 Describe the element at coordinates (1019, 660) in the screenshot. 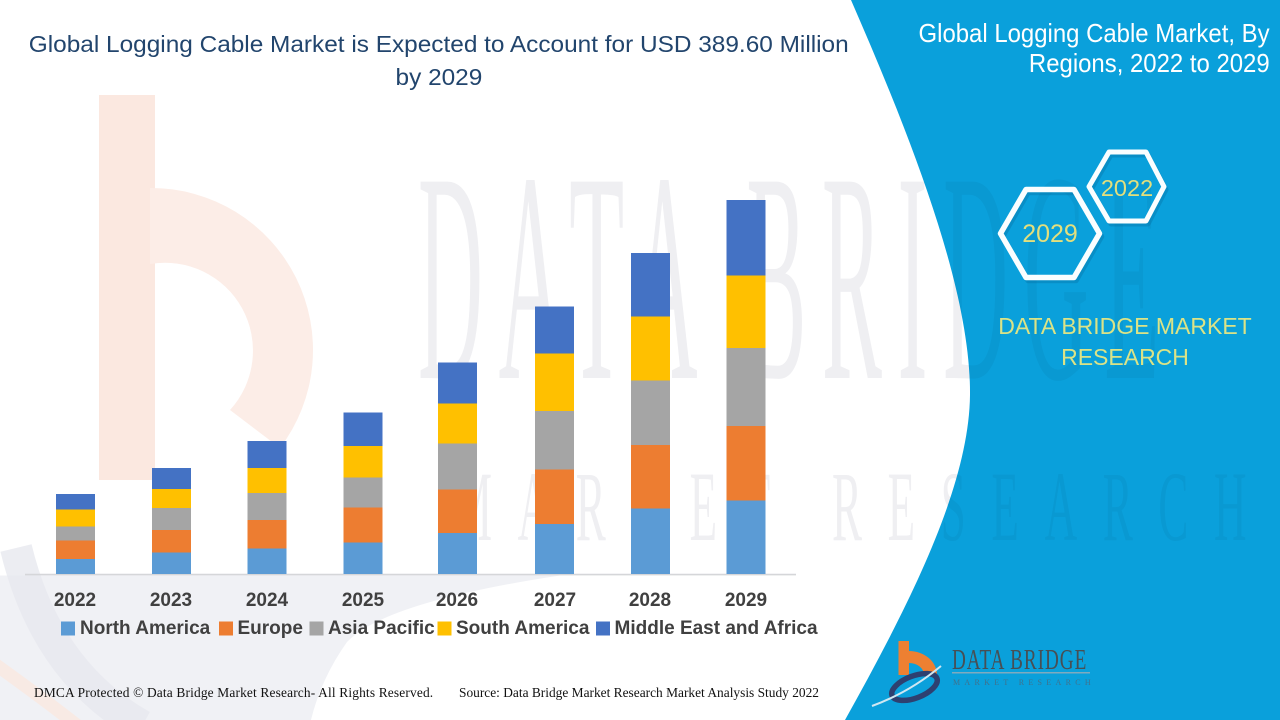

I see `svg-text: DATA BRIDGE` at that location.